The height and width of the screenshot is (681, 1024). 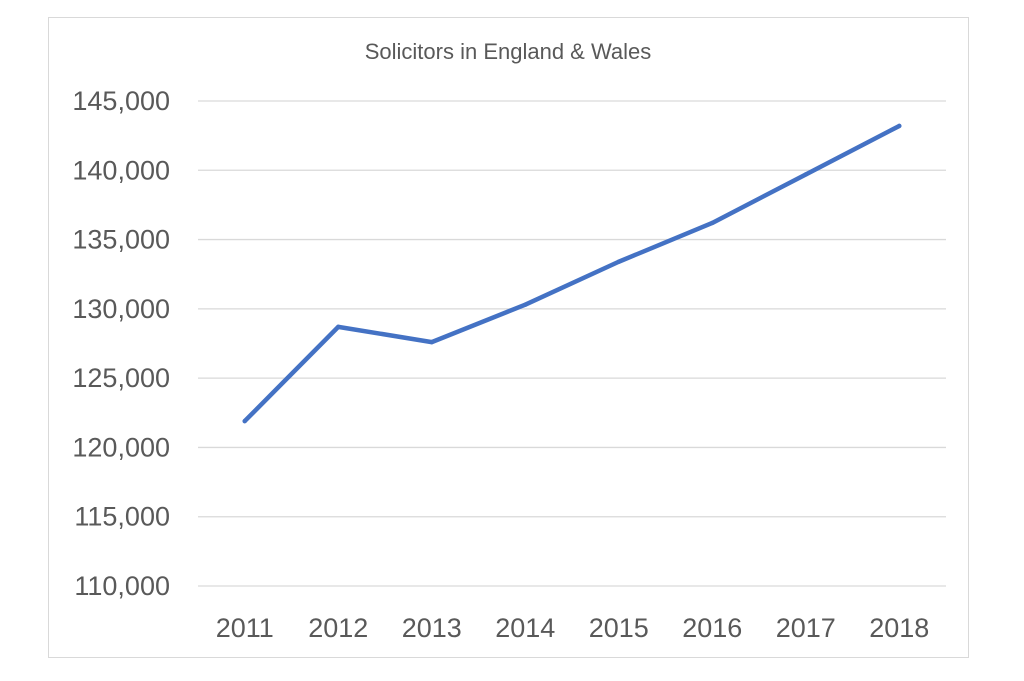 I want to click on y-tick-label: 145,000, so click(x=121, y=101).